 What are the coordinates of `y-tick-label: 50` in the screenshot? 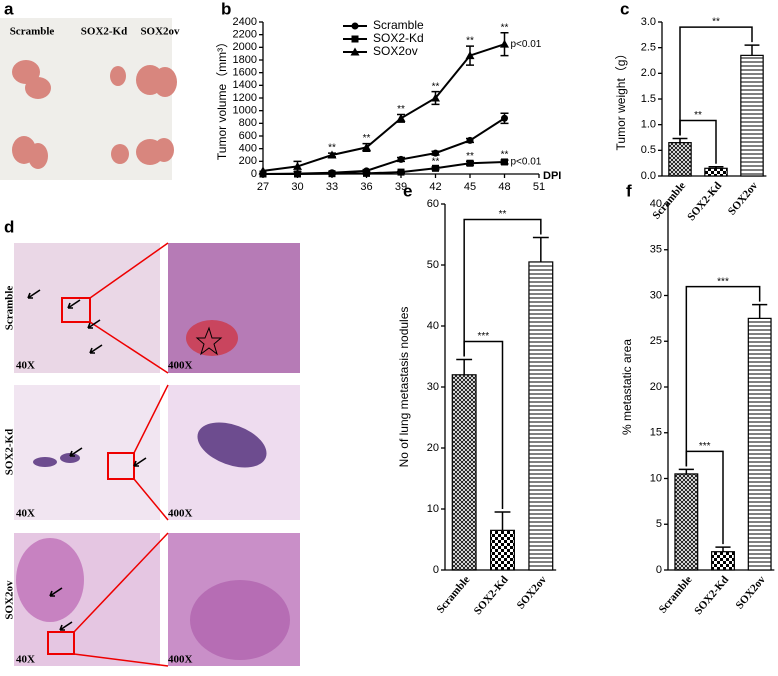 It's located at (433, 265).